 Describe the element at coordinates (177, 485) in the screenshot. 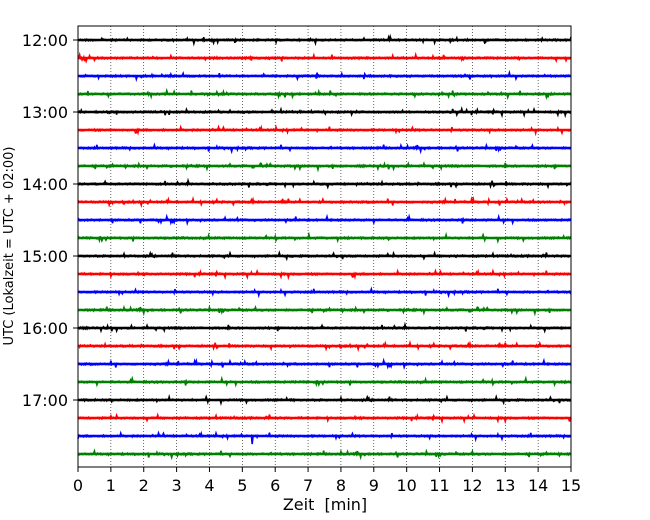

I see `x-tick-label: 3` at that location.